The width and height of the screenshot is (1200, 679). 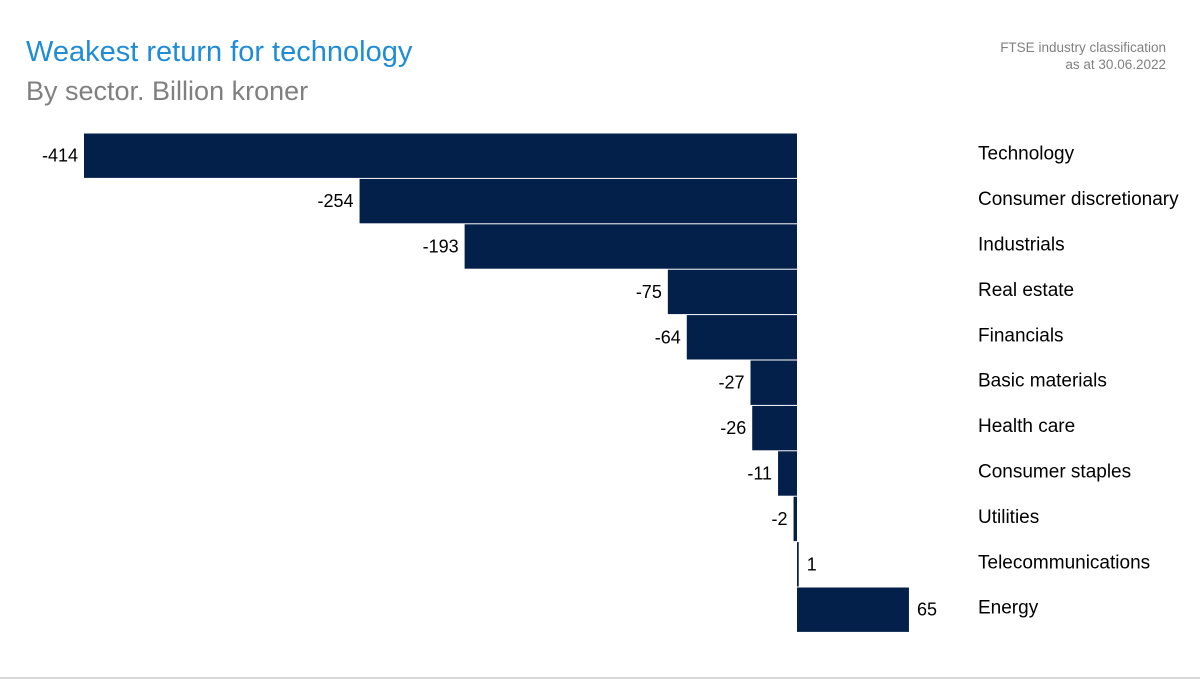 I want to click on data-label: -414, so click(x=60, y=156).